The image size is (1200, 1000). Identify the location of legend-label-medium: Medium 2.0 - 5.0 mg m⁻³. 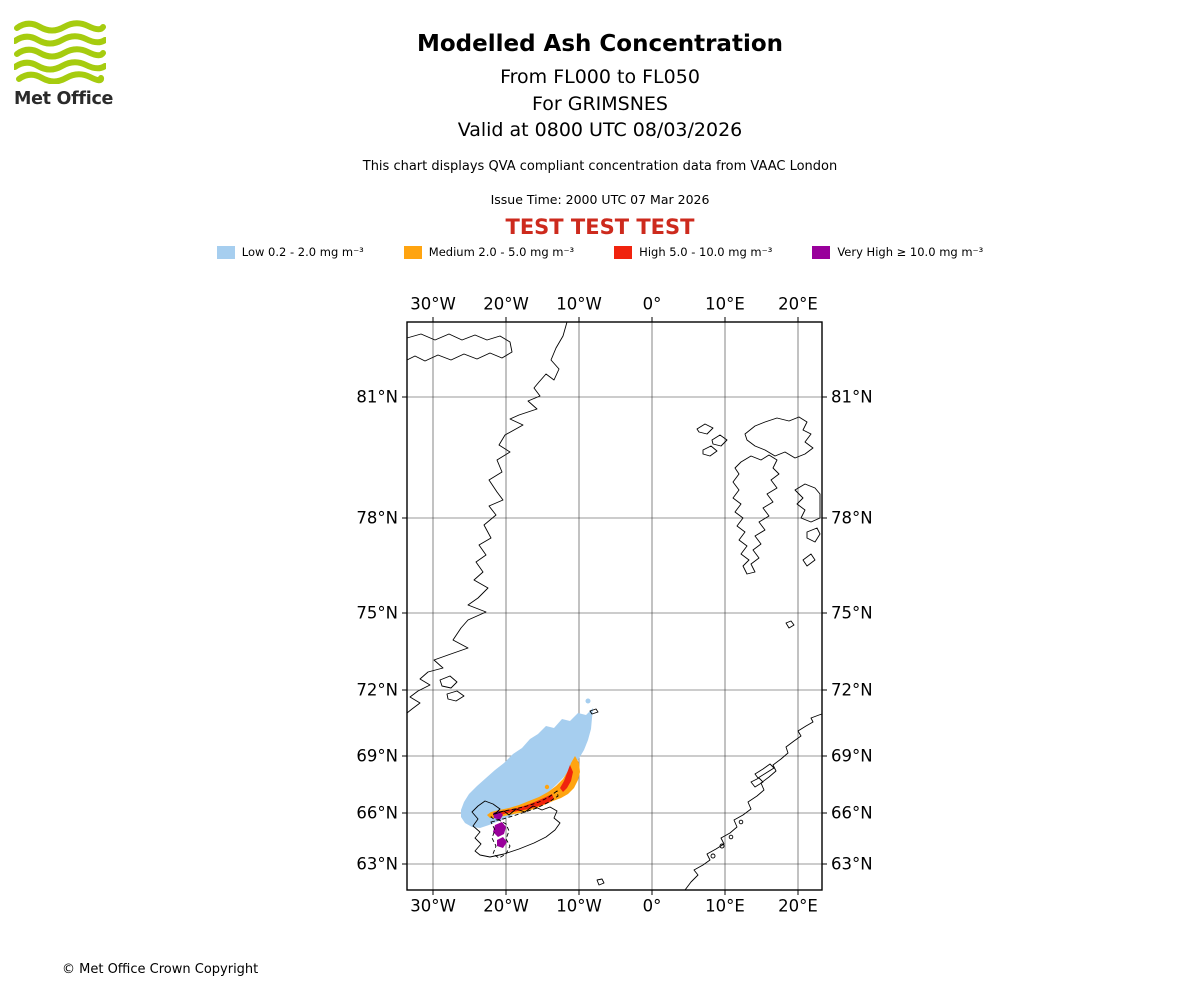
(501, 252).